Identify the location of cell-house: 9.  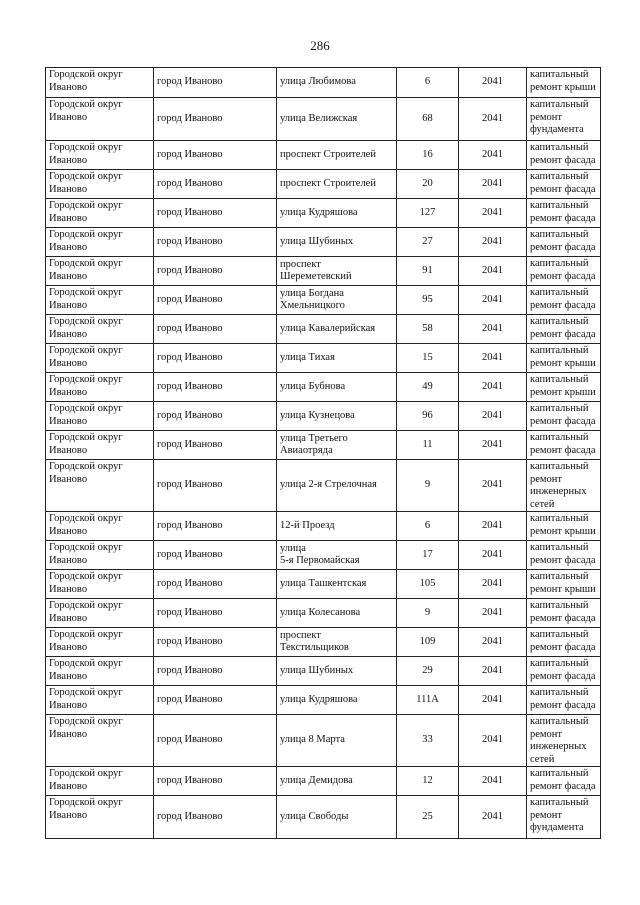
(427, 485).